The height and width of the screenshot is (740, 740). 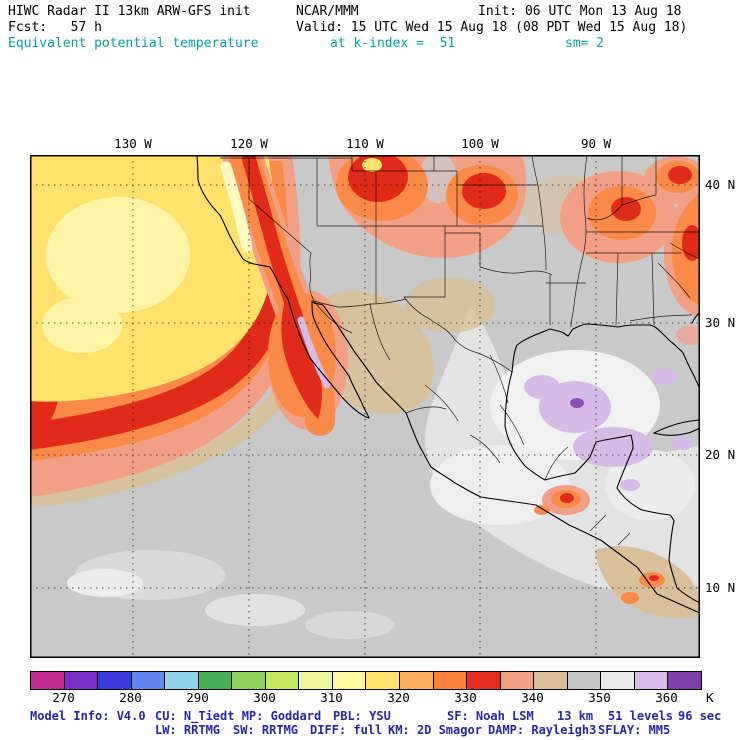 I want to click on colorbar-tick-label: 350, so click(x=599, y=697).